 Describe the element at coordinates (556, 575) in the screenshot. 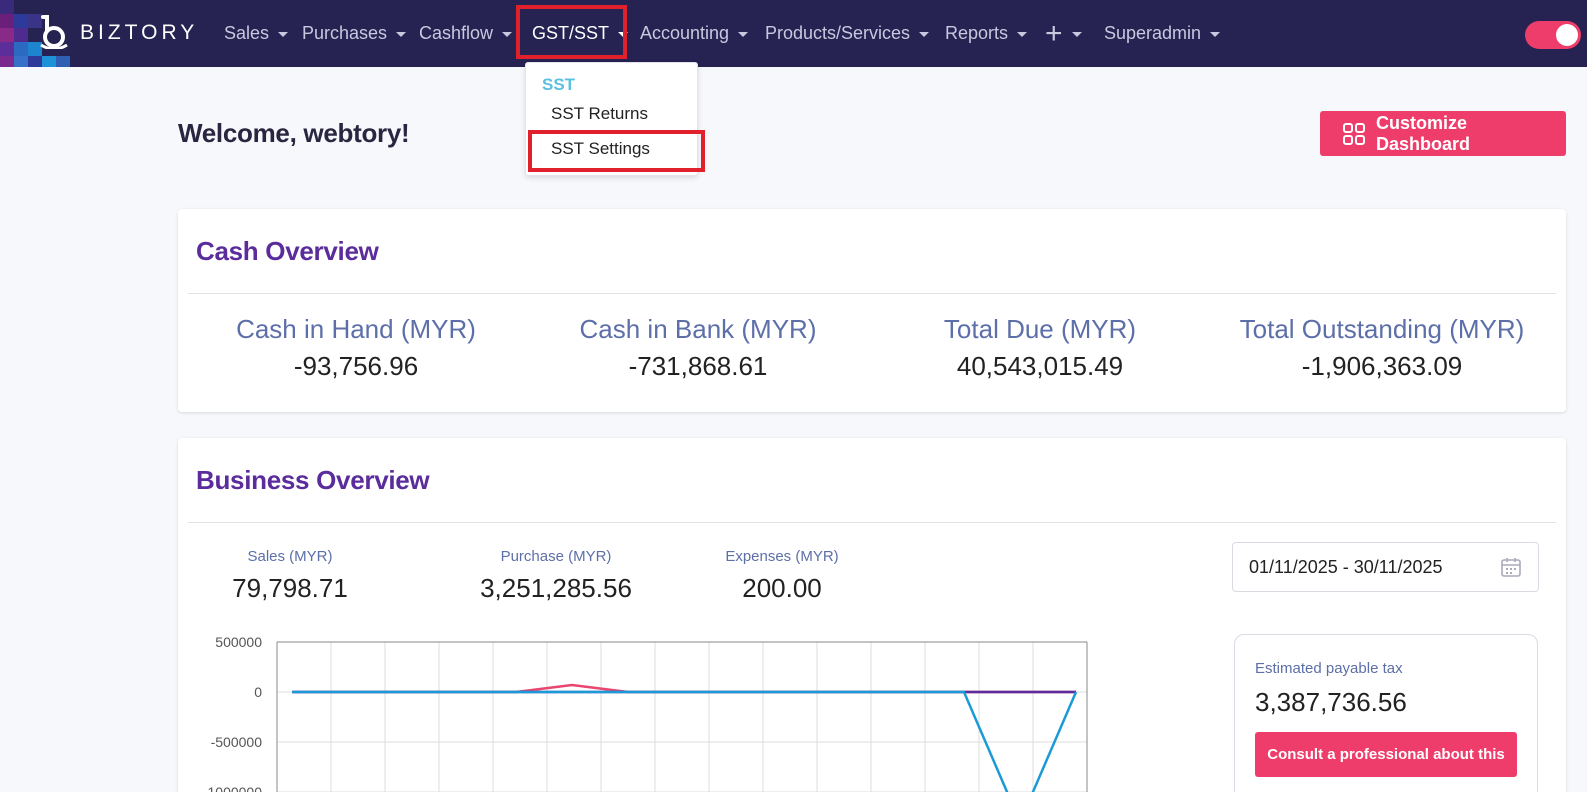

I see `bstat-purchase: Purchase (MYR) 3,251,285.56` at that location.